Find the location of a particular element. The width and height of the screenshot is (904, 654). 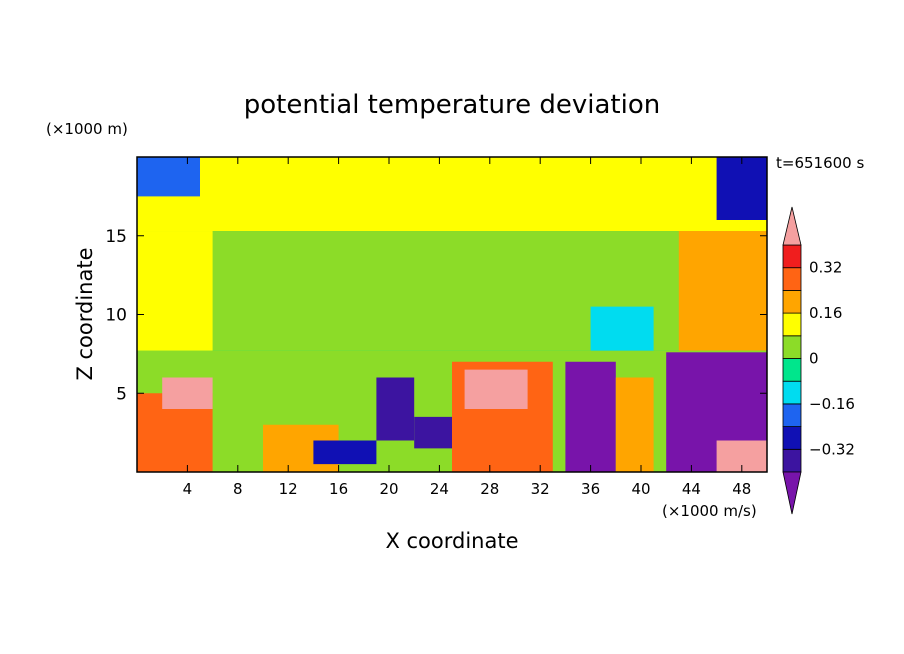

colorbar-tick-label: −0.16 is located at coordinates (832, 404).